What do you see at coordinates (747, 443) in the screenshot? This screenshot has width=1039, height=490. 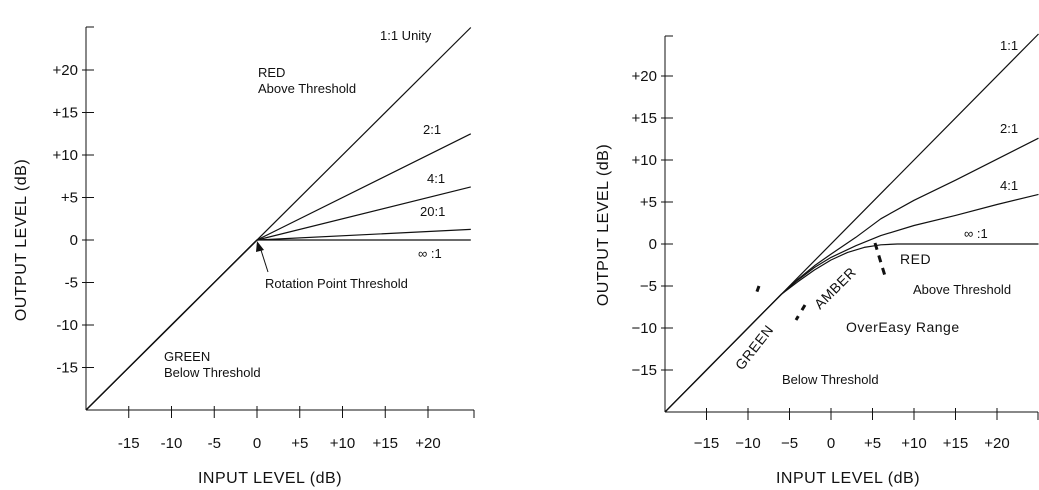 I see `x-tick-label: −10` at bounding box center [747, 443].